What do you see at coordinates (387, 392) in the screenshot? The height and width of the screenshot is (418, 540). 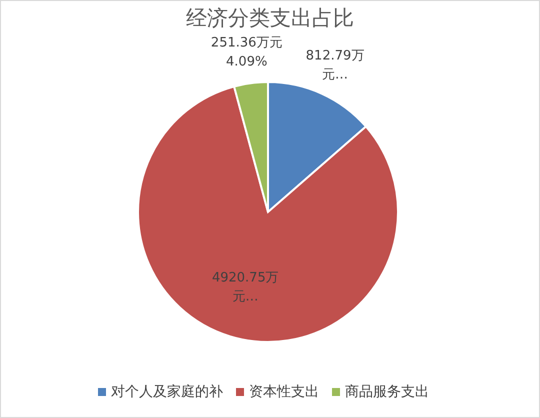 I see `legend-label: 商品服务支出` at bounding box center [387, 392].